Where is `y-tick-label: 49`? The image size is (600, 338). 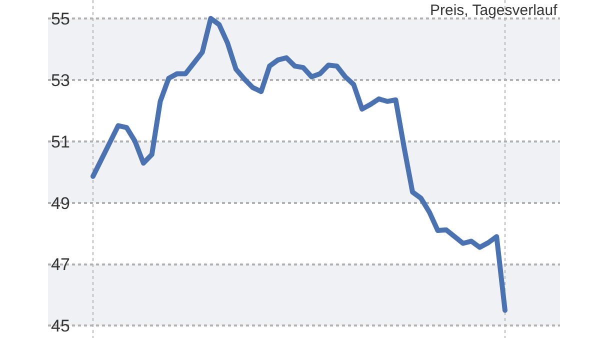
y-tick-label: 49 is located at coordinates (60, 203).